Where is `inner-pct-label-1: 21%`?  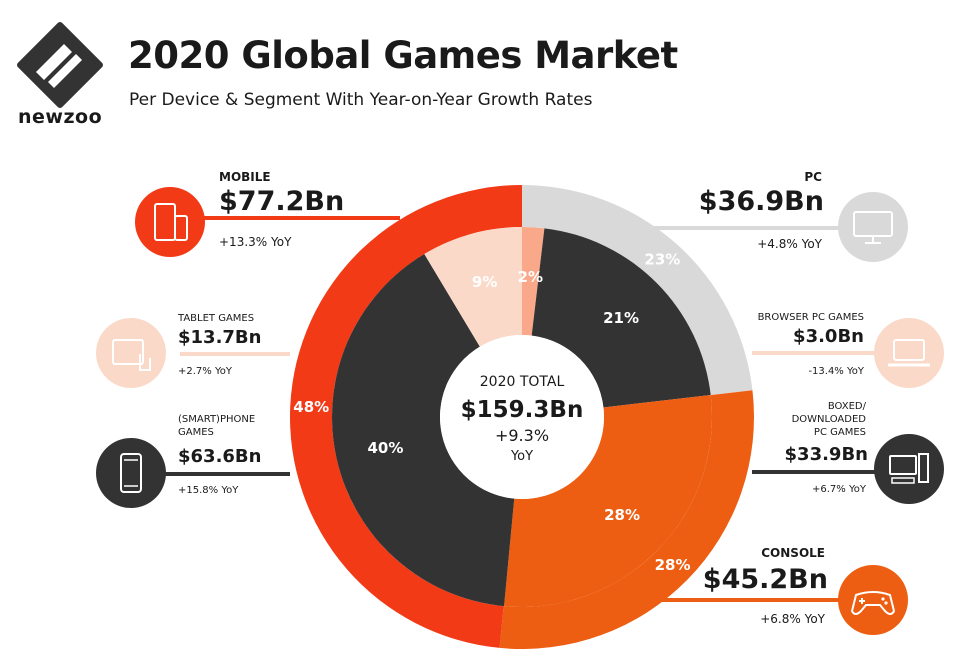 inner-pct-label-1: 21% is located at coordinates (621, 318).